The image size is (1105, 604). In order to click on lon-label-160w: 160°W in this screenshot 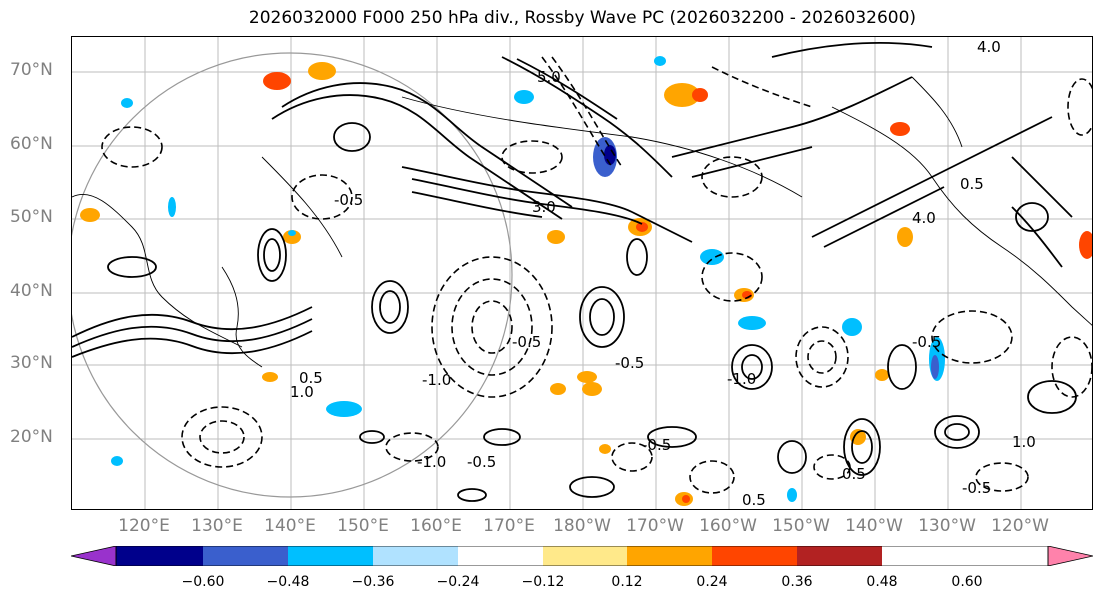, I will do `click(728, 526)`.